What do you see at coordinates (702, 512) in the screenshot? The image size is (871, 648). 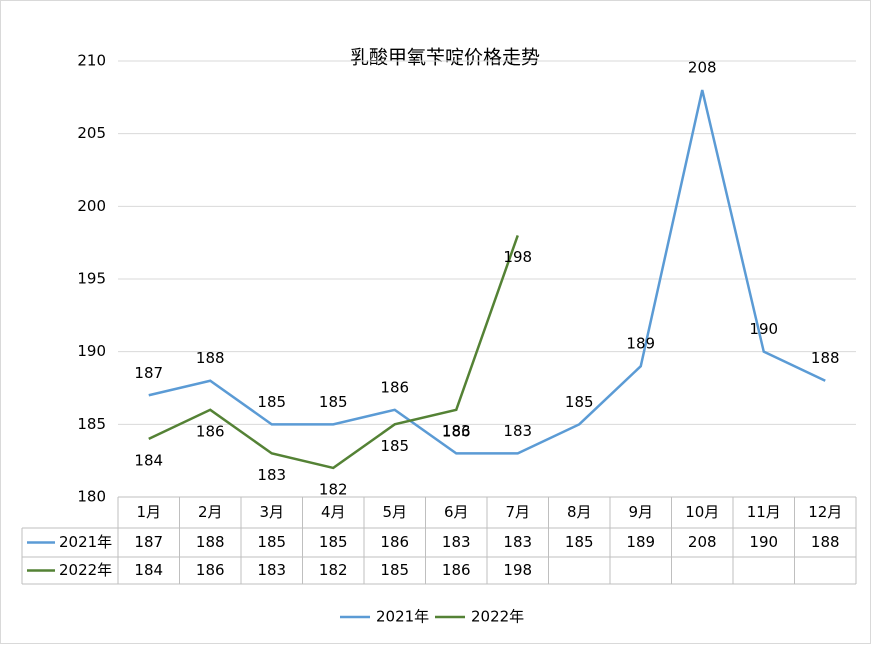 I see `x-tick-label: 10月` at bounding box center [702, 512].